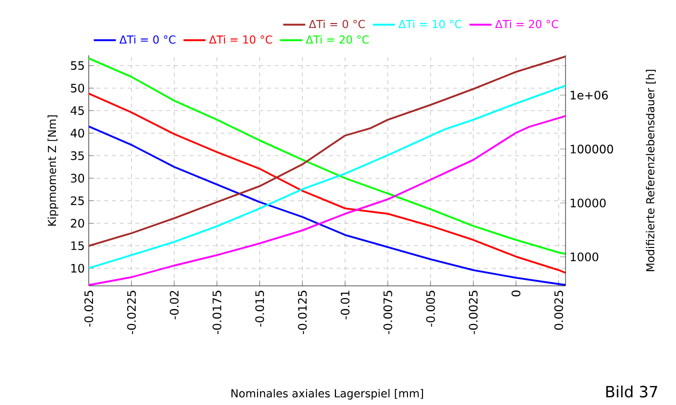  Describe the element at coordinates (77, 245) in the screenshot. I see `y-tick-label: 15` at that location.